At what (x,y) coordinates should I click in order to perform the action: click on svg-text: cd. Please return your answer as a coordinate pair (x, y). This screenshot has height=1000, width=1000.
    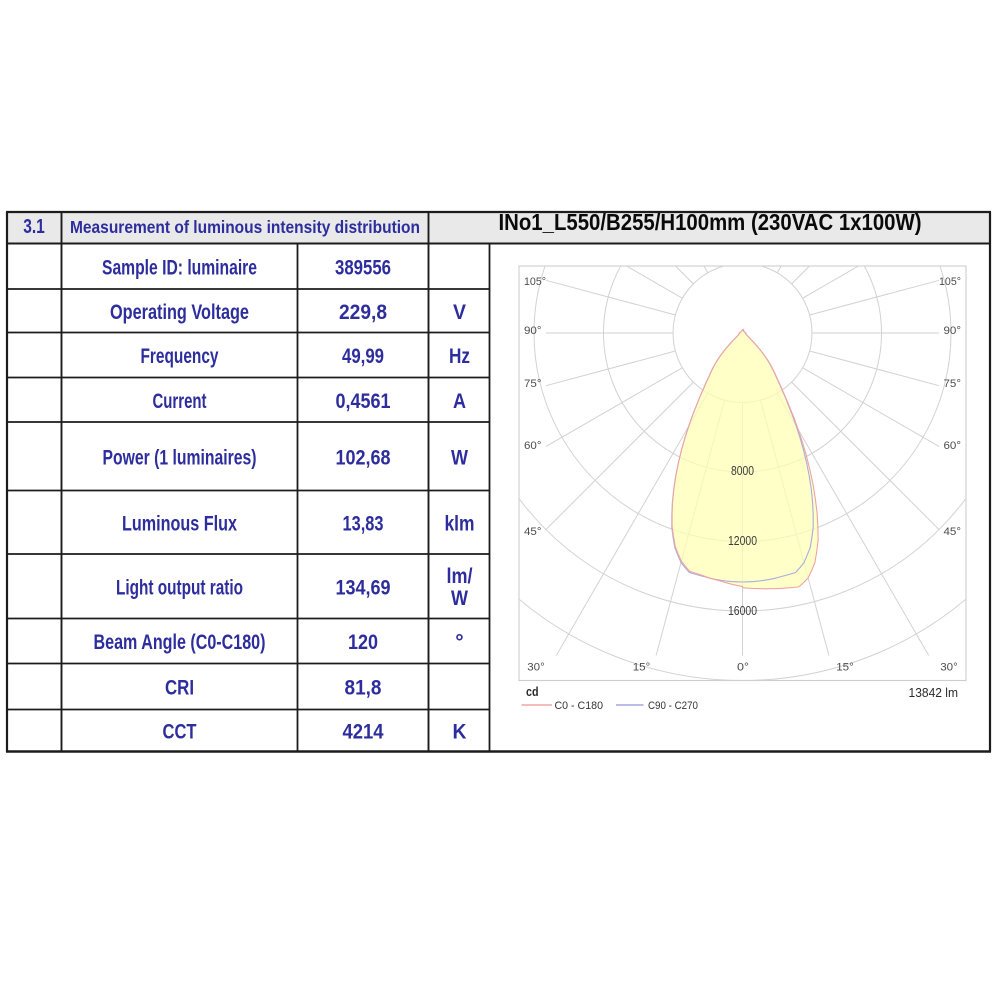
    Looking at the image, I should click on (532, 692).